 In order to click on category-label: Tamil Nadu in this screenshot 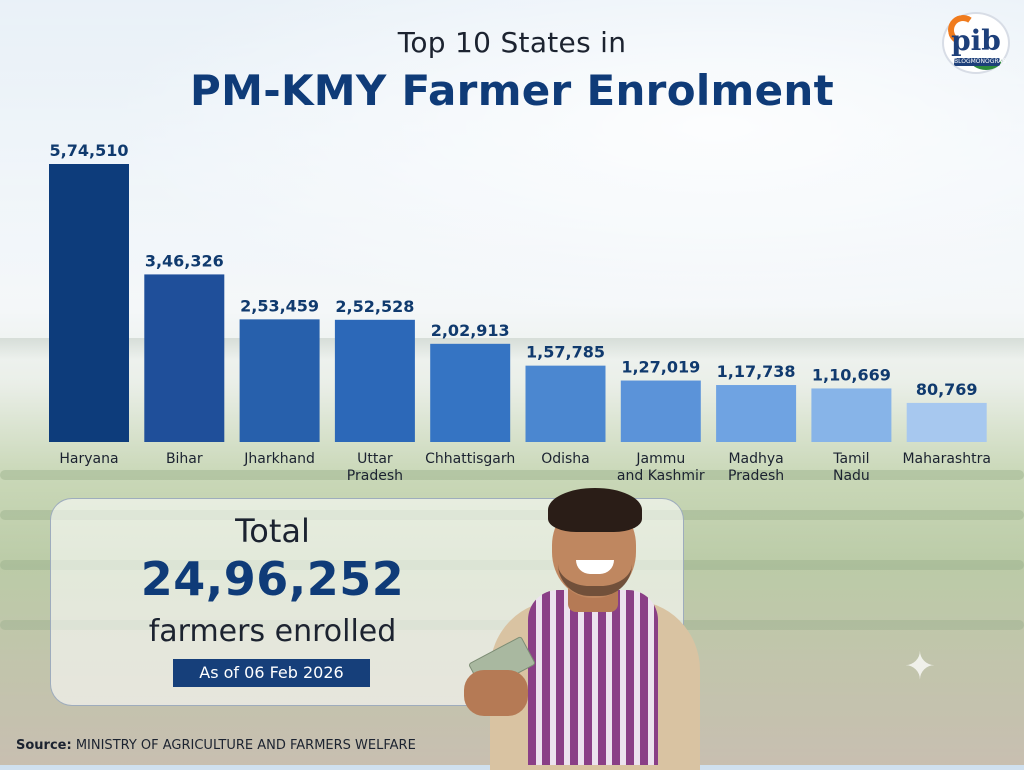, I will do `click(851, 467)`.